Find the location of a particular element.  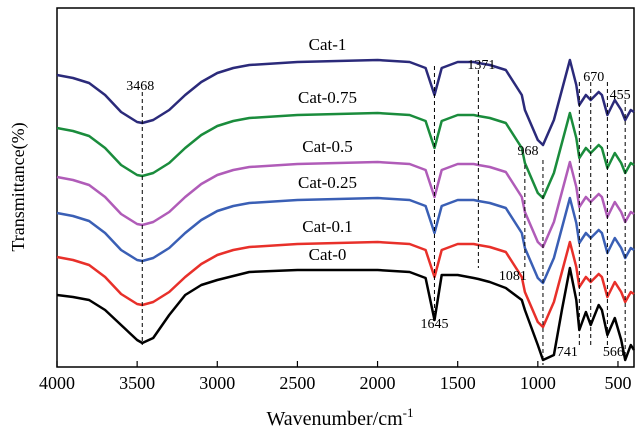

peak-label: 741 is located at coordinates (567, 352).